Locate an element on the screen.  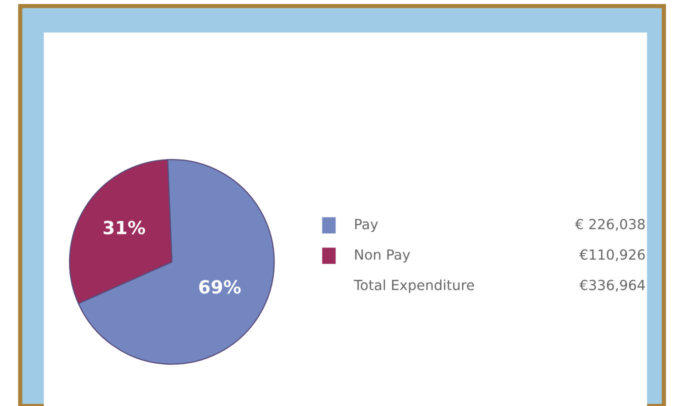
legend-label: Non Pay is located at coordinates (382, 255).